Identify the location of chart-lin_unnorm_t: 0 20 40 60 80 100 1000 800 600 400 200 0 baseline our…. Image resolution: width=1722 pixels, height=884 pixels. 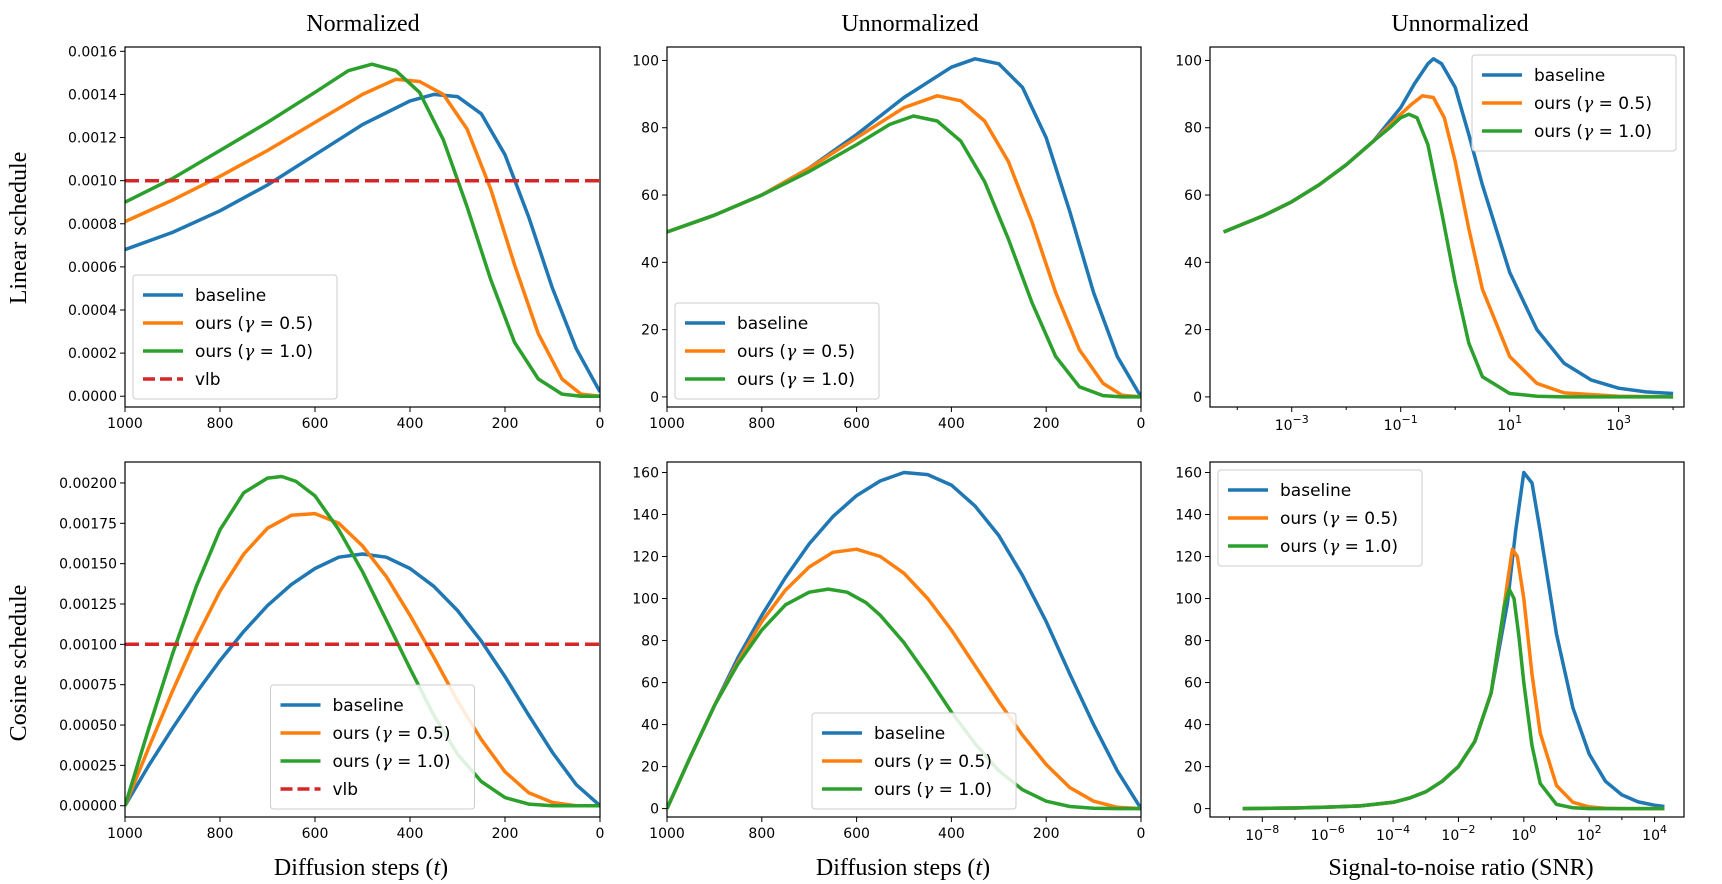
(888, 239).